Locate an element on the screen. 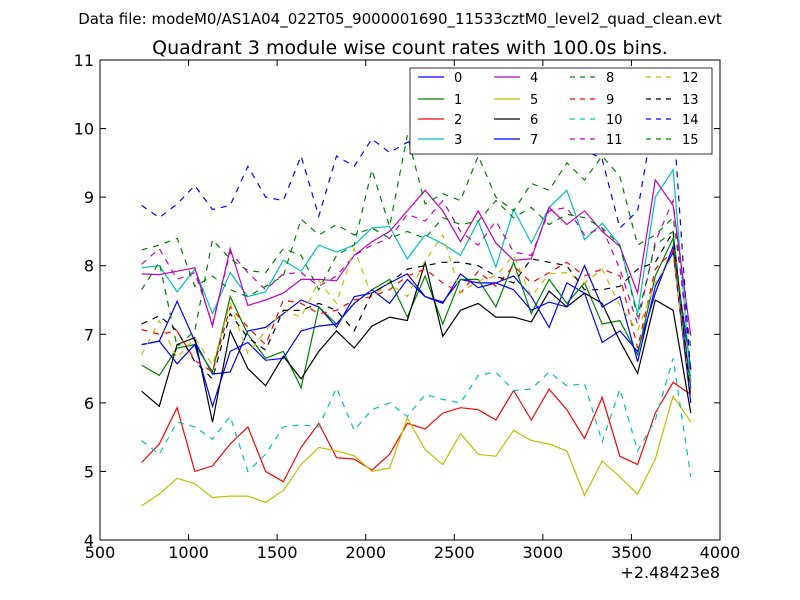 This screenshot has height=600, width=800. legend-label-11: 11 is located at coordinates (614, 140).